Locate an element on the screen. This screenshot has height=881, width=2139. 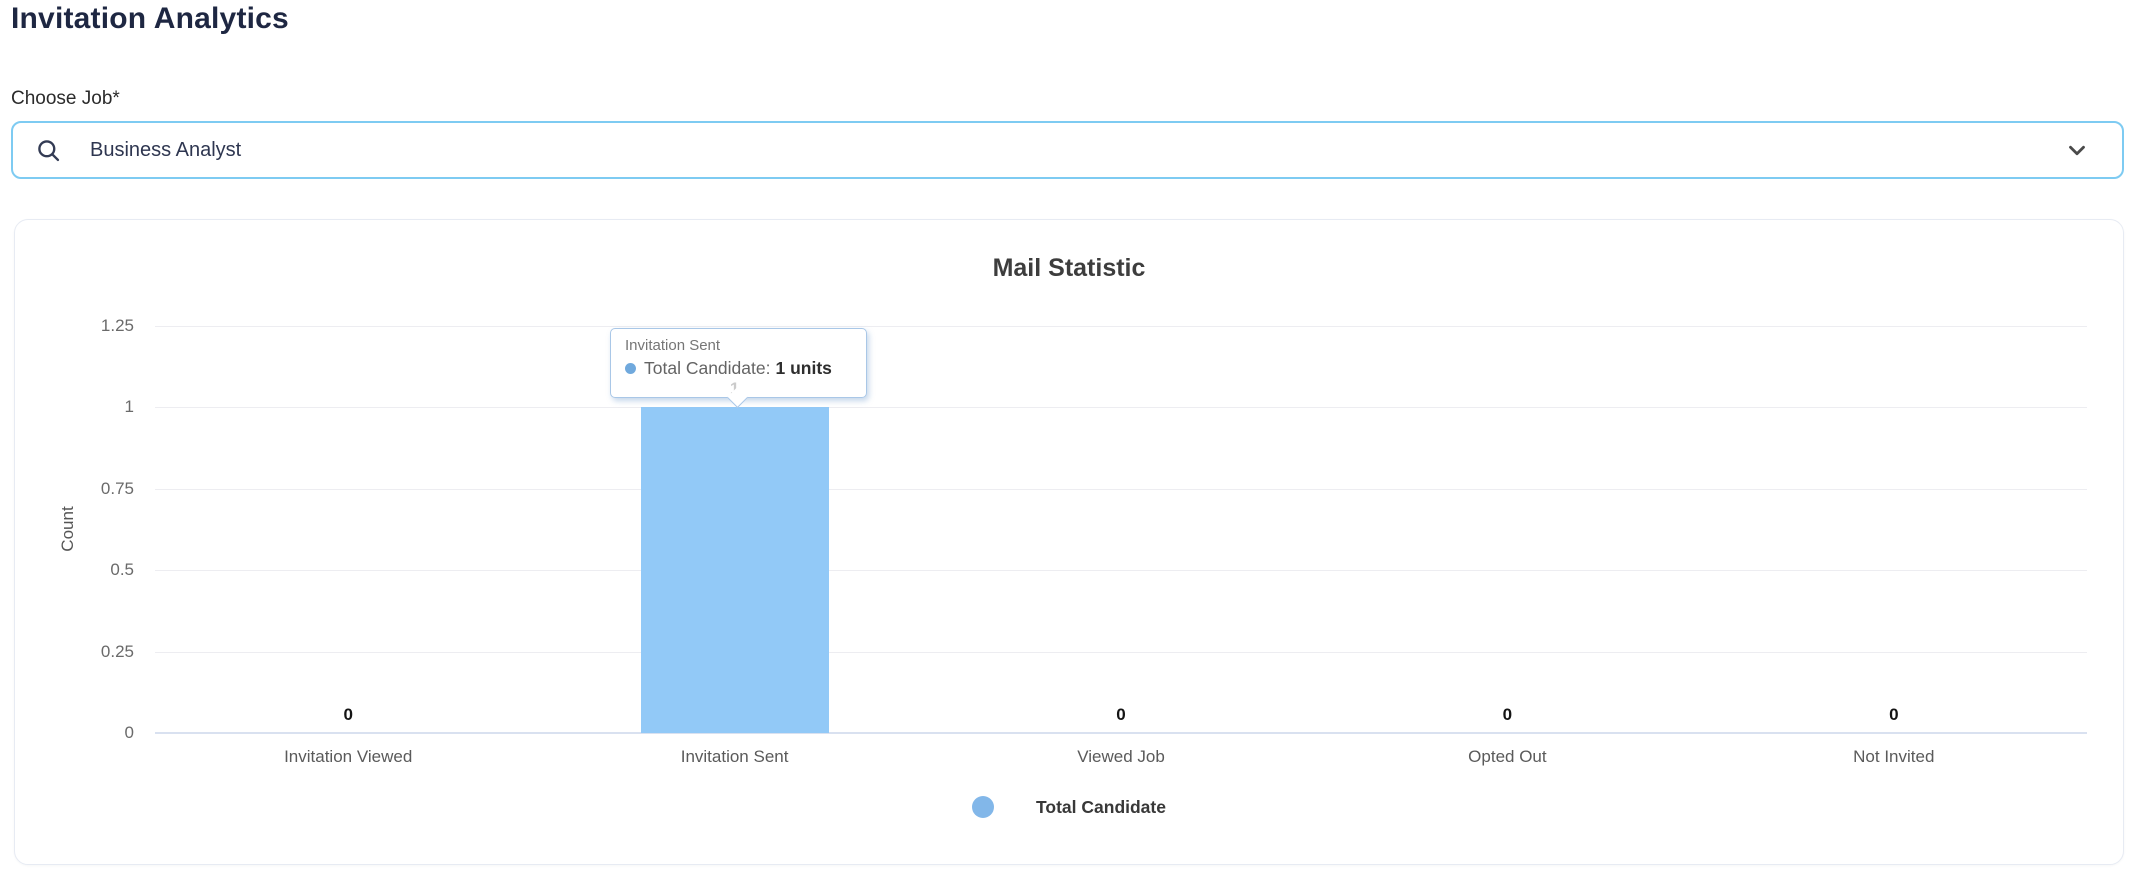
chart-tooltip: Invitation Sent Total Candidate: 1 units is located at coordinates (738, 368).